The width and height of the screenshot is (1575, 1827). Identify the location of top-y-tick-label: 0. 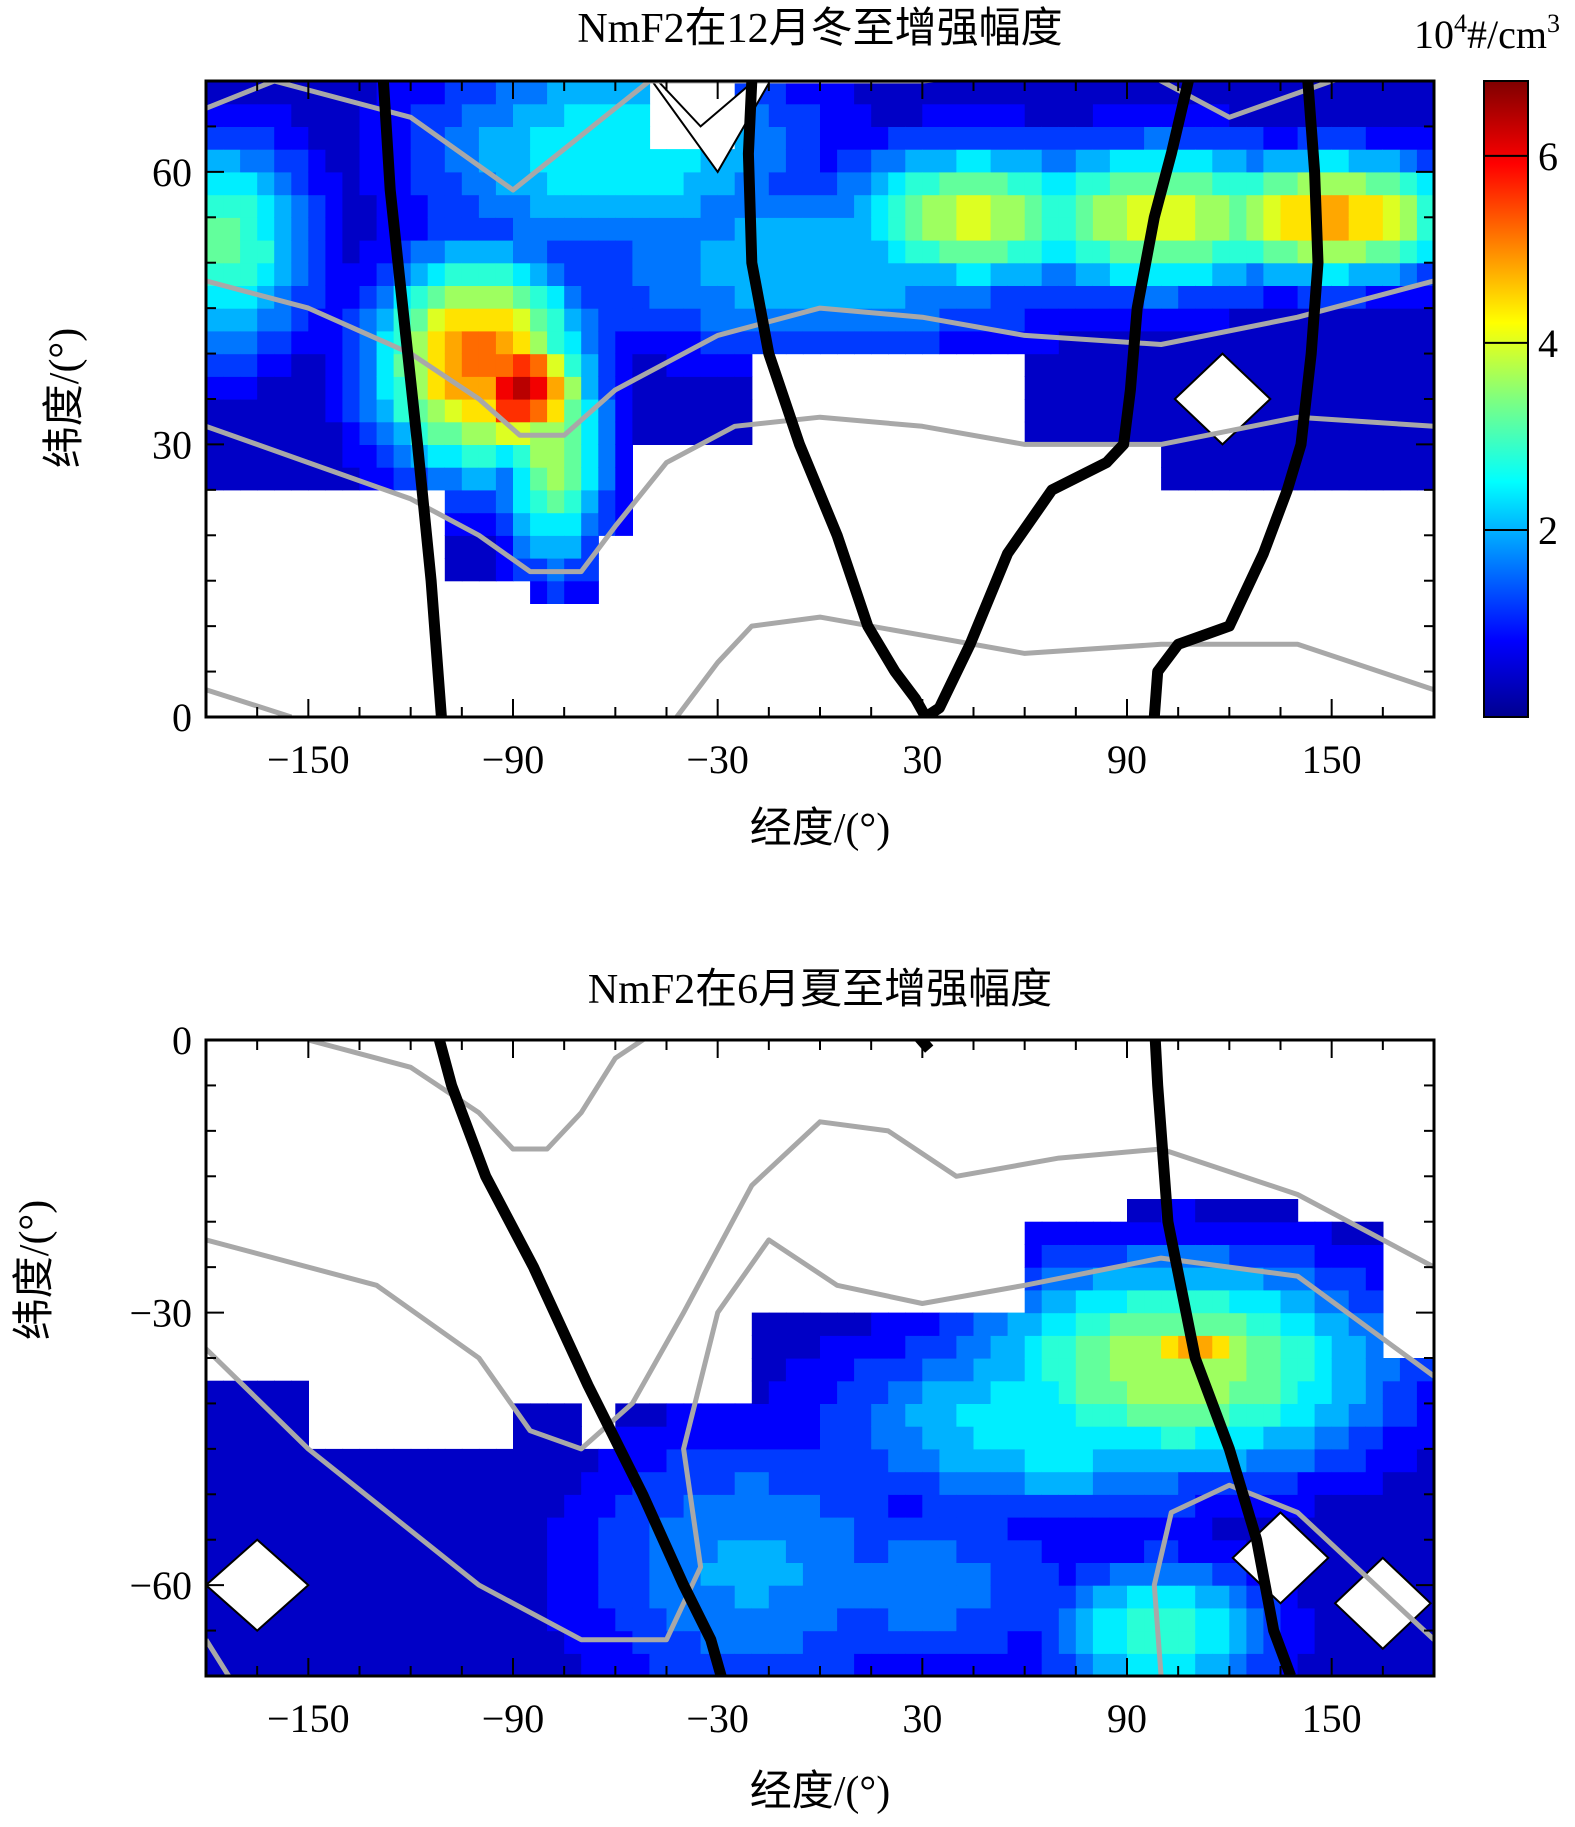
(182, 717).